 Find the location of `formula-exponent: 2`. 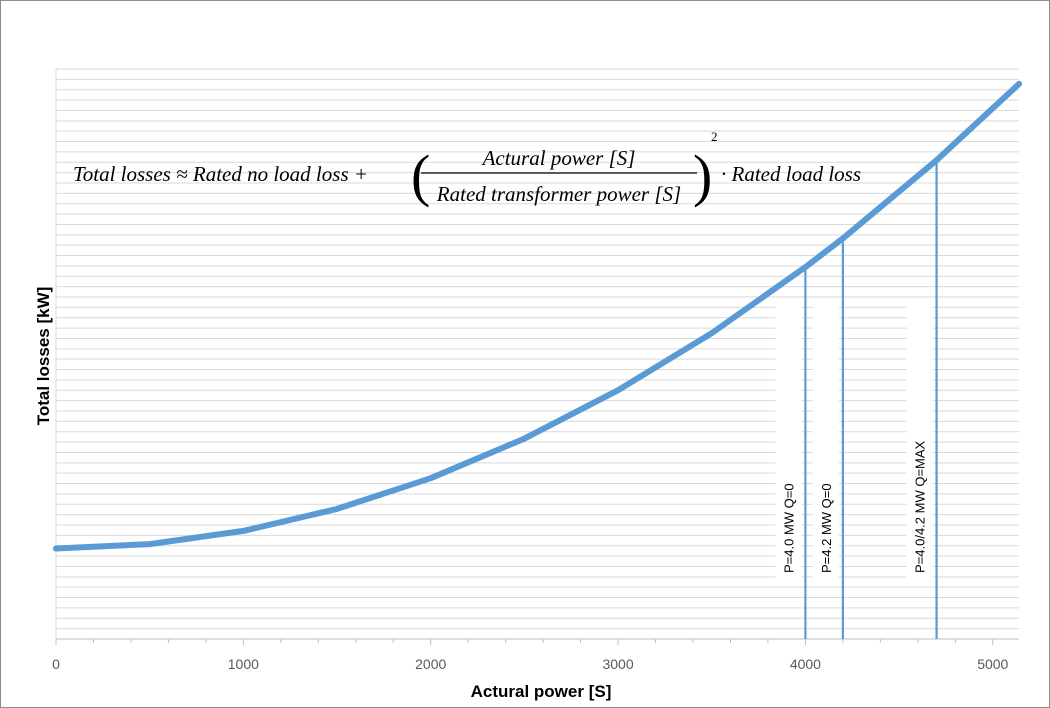

formula-exponent: 2 is located at coordinates (714, 136).